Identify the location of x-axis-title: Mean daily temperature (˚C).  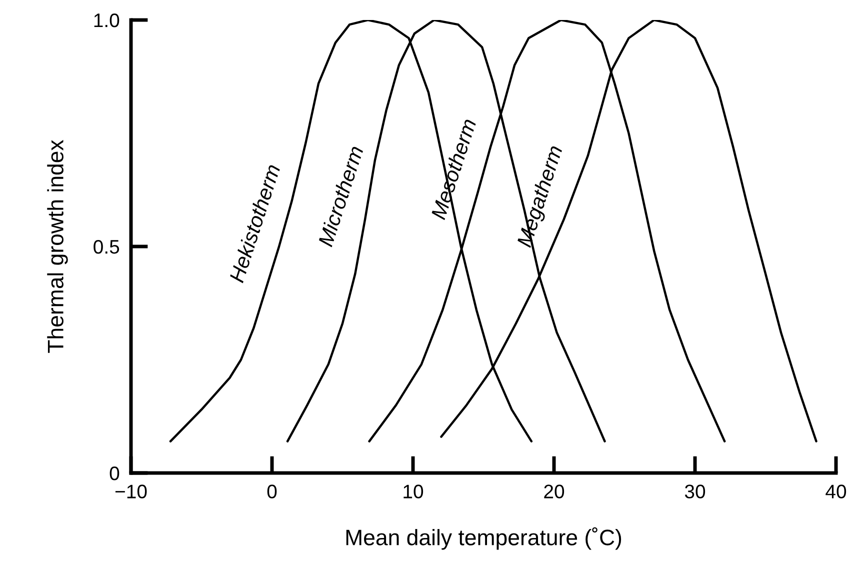
(484, 538).